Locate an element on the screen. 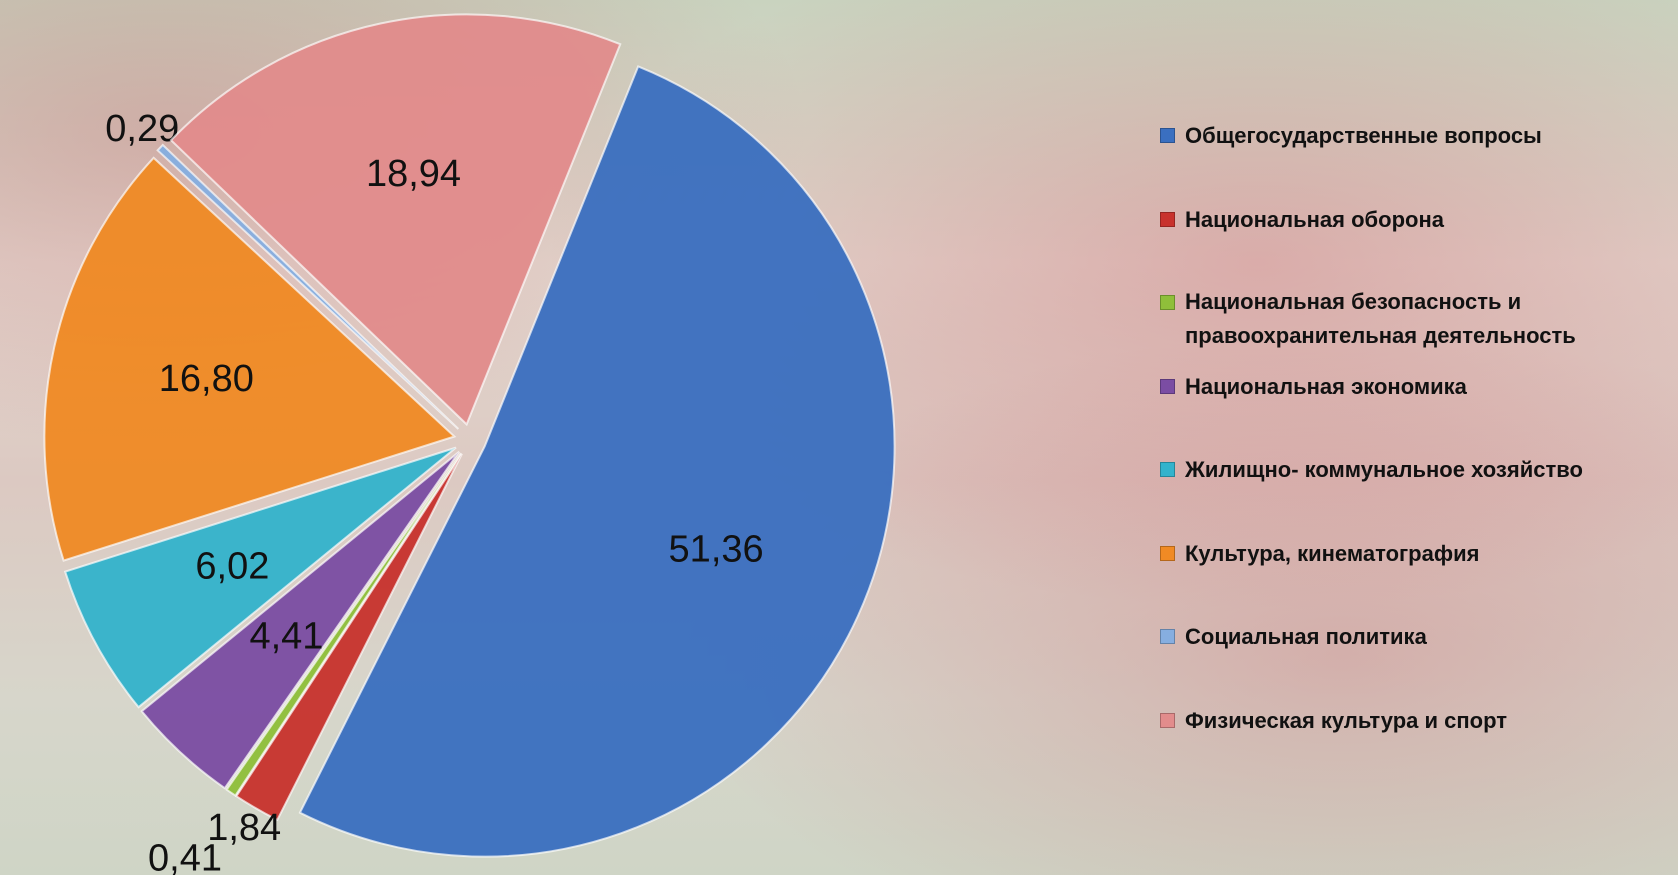 The height and width of the screenshot is (875, 1678). legend-item: Социальная политика is located at coordinates (1415, 637).